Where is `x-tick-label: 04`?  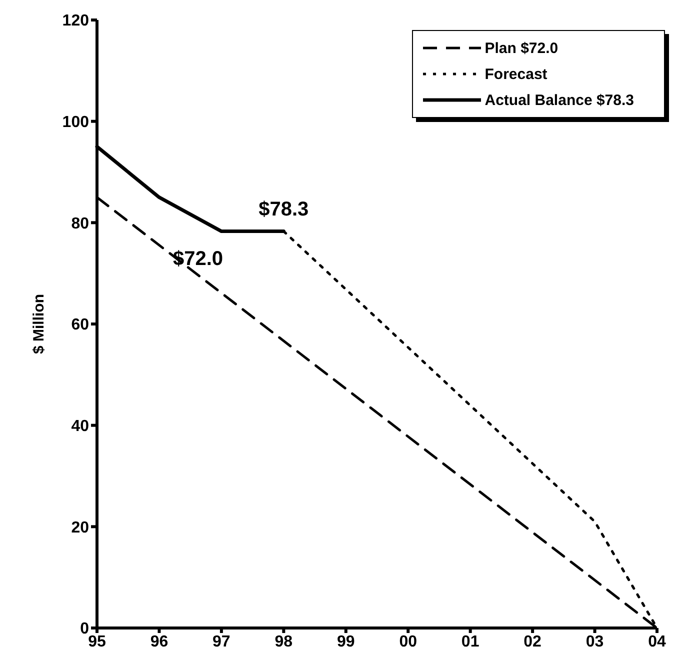
x-tick-label: 04 is located at coordinates (657, 641).